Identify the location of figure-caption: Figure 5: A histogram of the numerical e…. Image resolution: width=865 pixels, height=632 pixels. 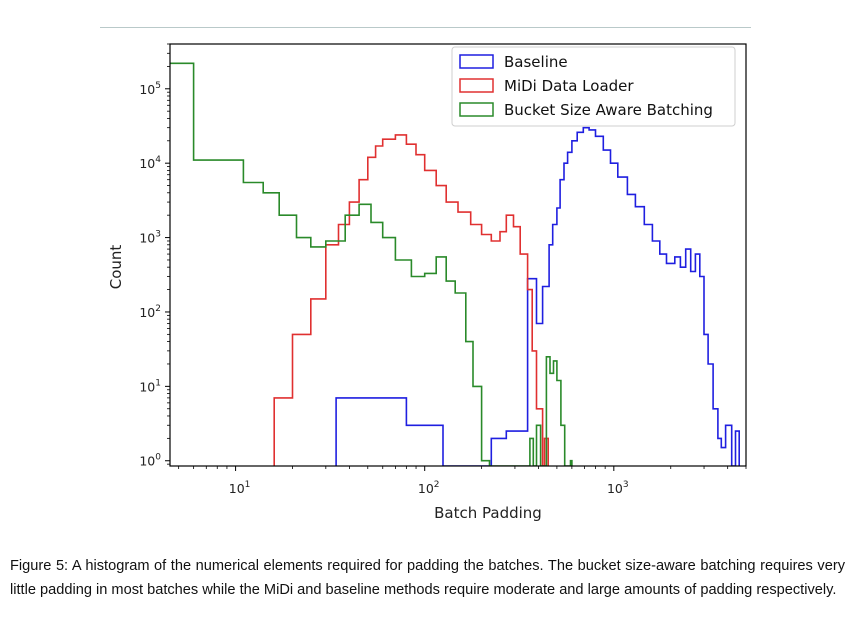
(427, 578).